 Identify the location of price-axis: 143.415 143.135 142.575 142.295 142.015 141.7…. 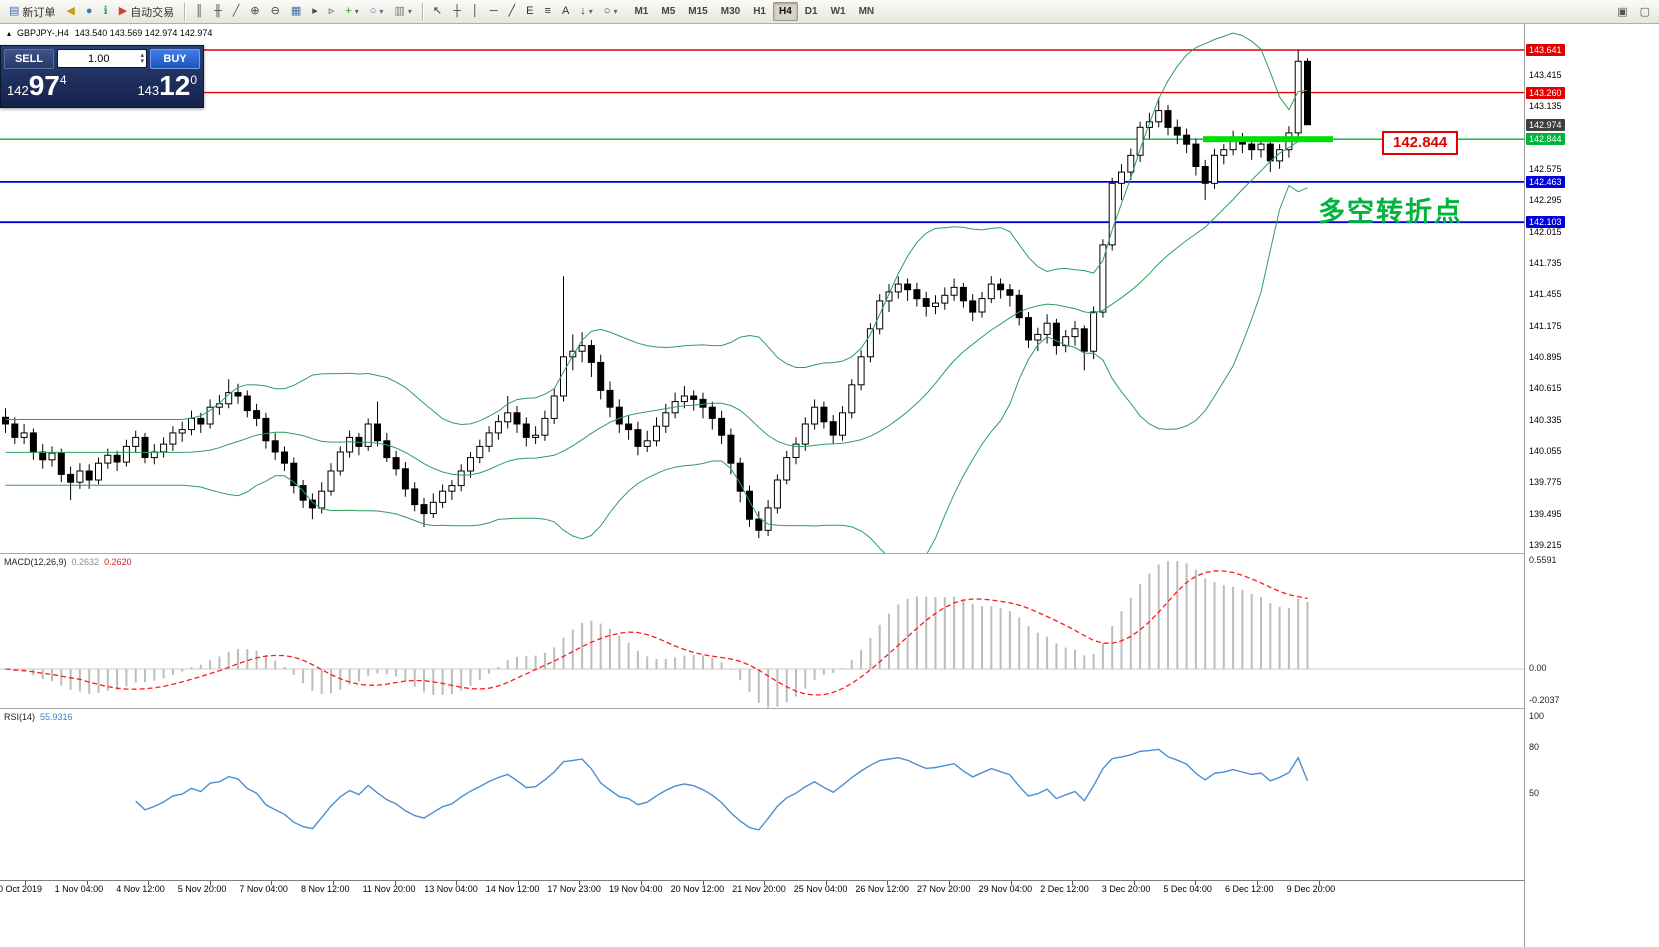
(1591, 485).